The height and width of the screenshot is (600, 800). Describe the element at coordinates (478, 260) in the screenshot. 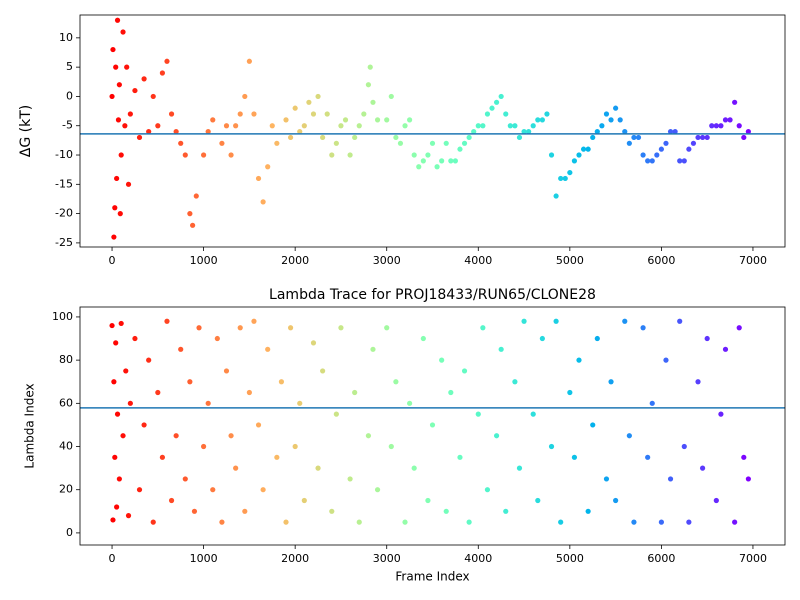

I see `x-tick-label: 4000` at that location.